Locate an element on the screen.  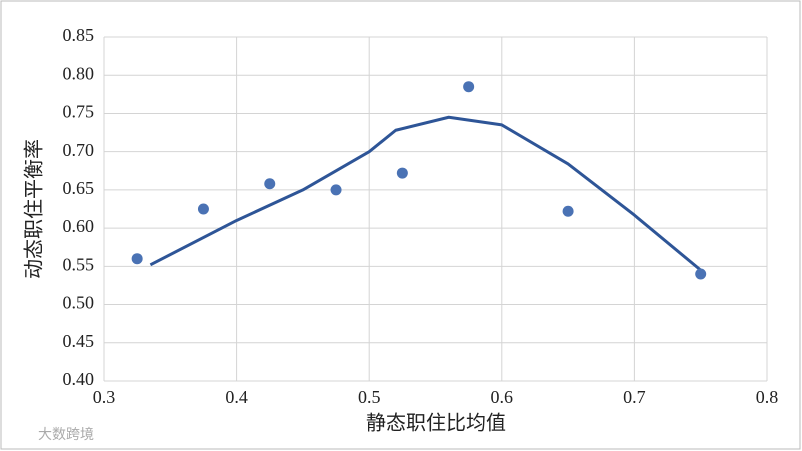
y-tick-label: 0.70 is located at coordinates (79, 150).